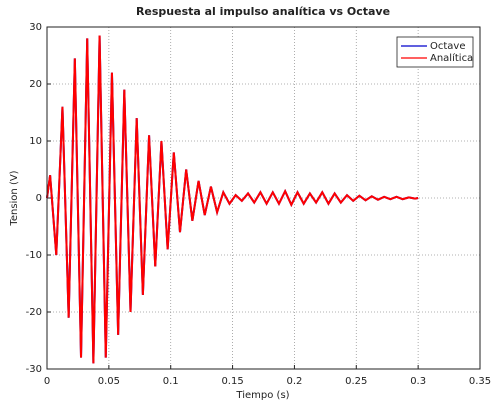  Describe the element at coordinates (263, 11) in the screenshot. I see `chart-title: Respuesta al impulso analítica vs Octave` at that location.